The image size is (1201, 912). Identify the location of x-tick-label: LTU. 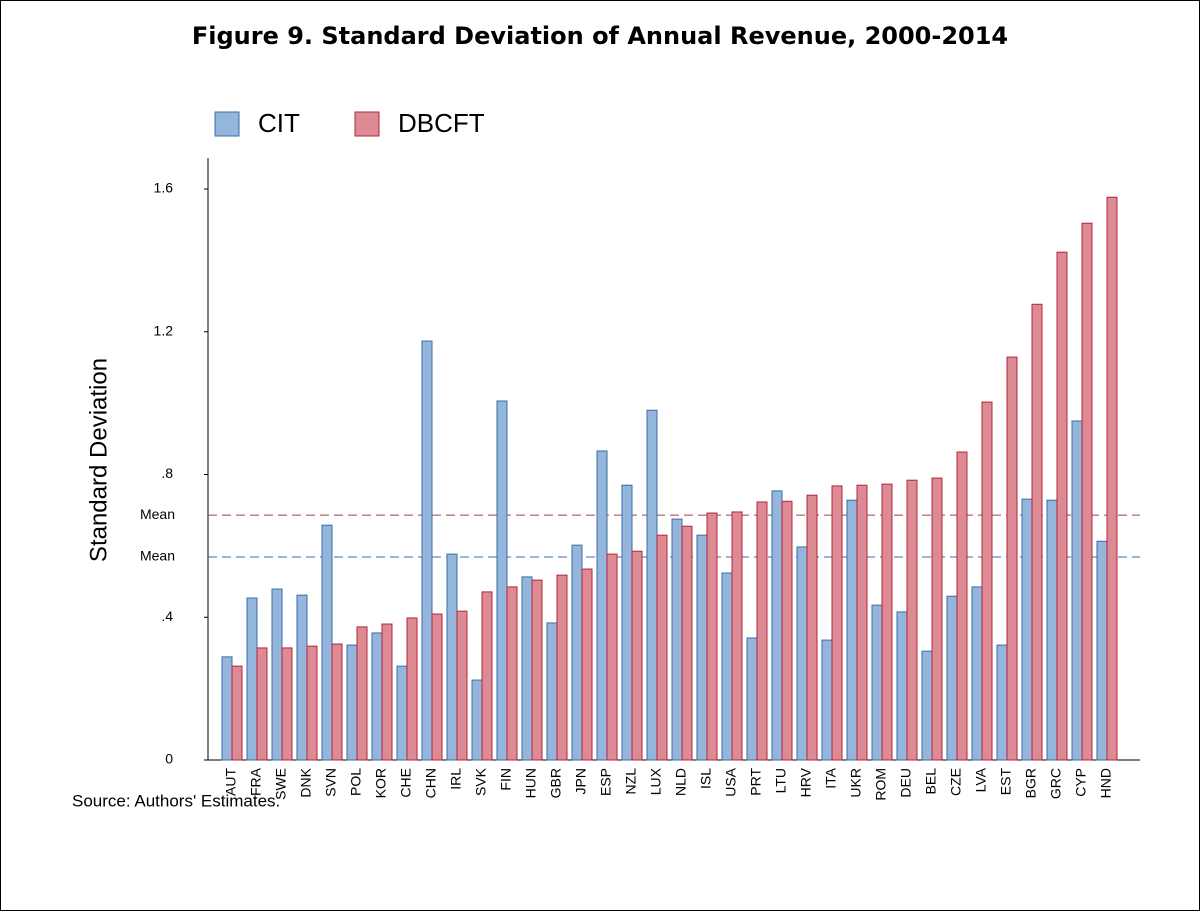
(781, 780).